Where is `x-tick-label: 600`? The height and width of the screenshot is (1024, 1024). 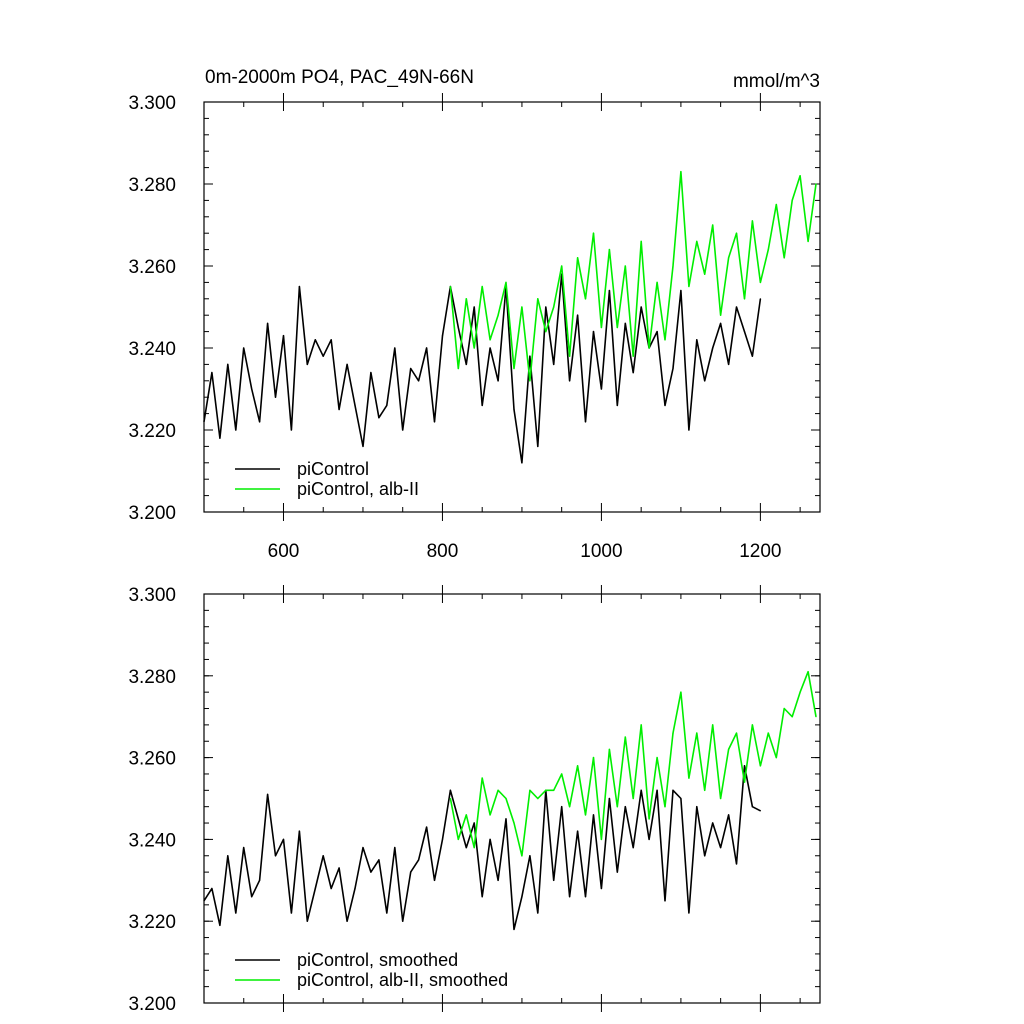 x-tick-label: 600 is located at coordinates (284, 551).